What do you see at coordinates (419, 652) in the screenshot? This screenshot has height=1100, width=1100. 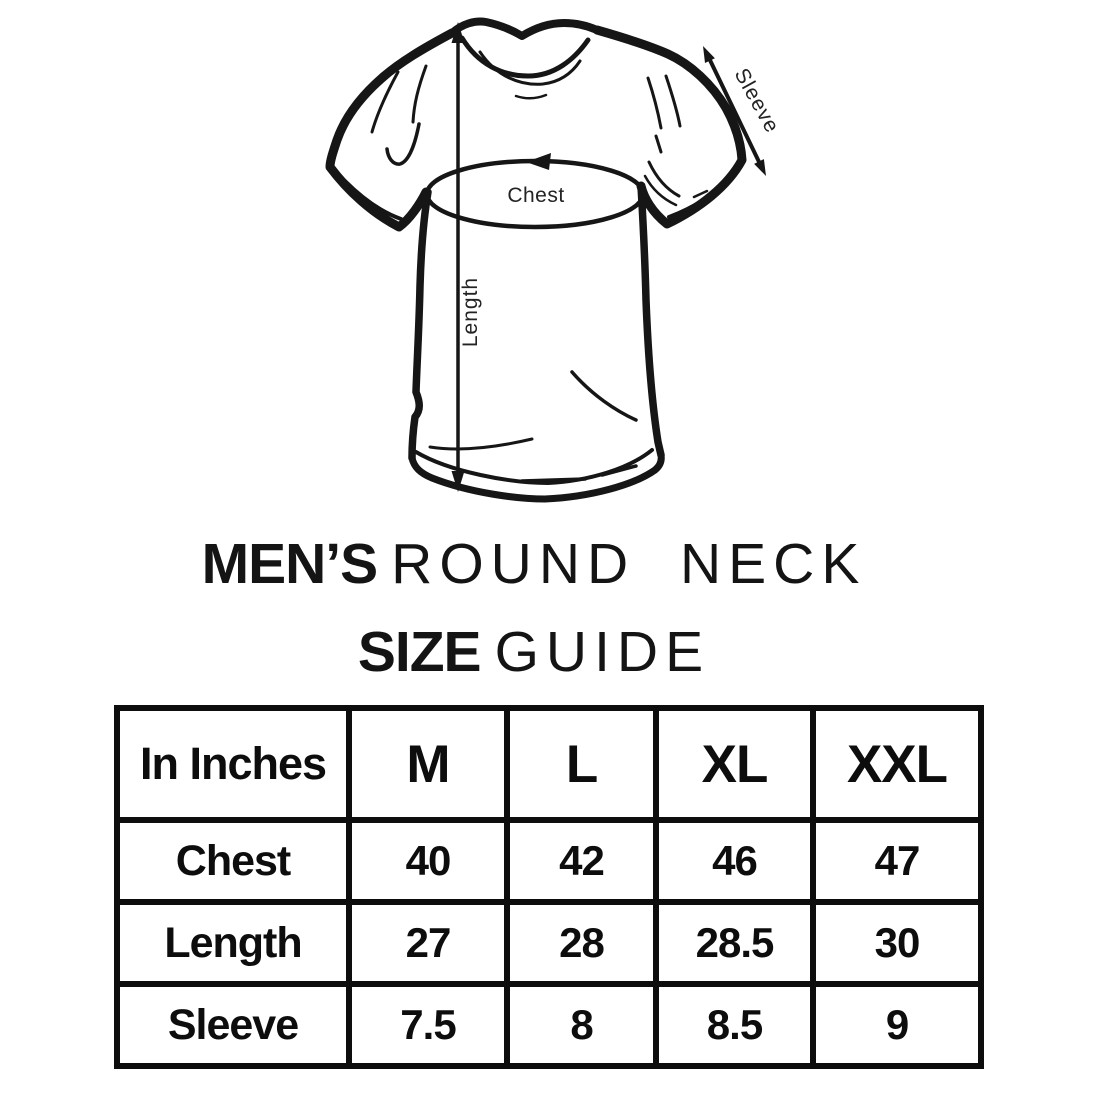 I see `title-size: SIZE` at bounding box center [419, 652].